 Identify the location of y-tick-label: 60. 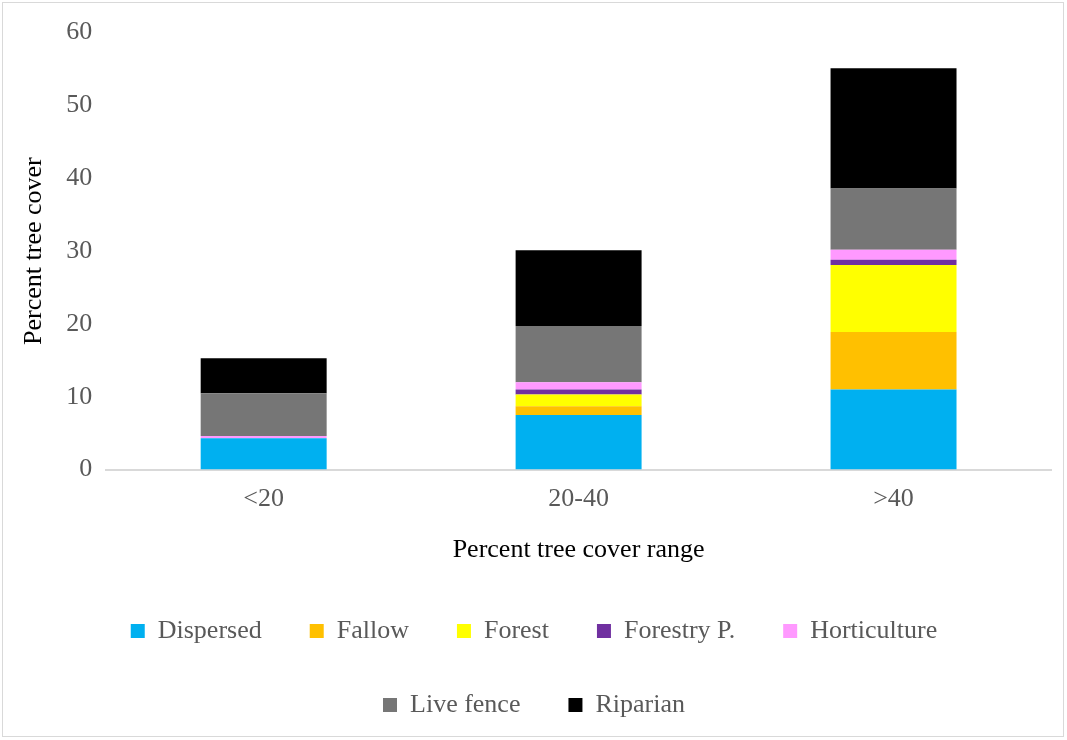
(79, 31).